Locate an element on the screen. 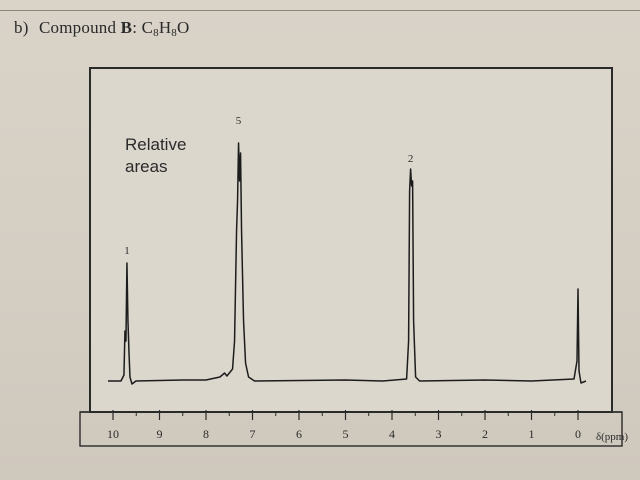 The width and height of the screenshot is (640, 480). formula-element-h: H is located at coordinates (165, 27).